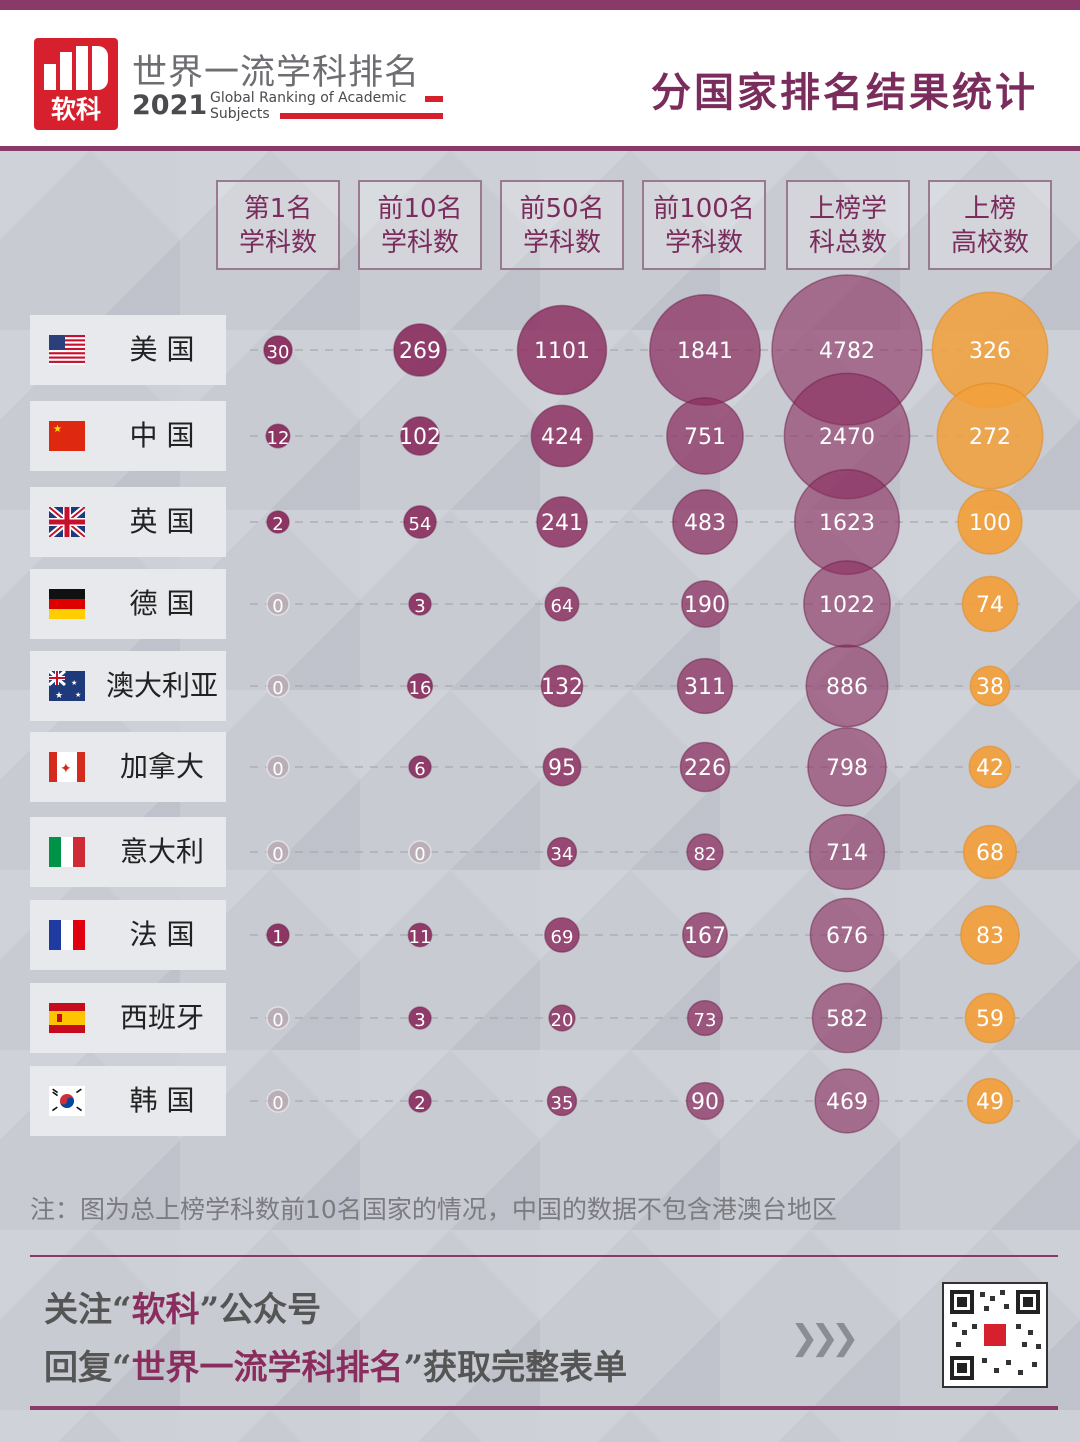  Describe the element at coordinates (67, 350) in the screenshot. I see `flag-icon-us` at that location.